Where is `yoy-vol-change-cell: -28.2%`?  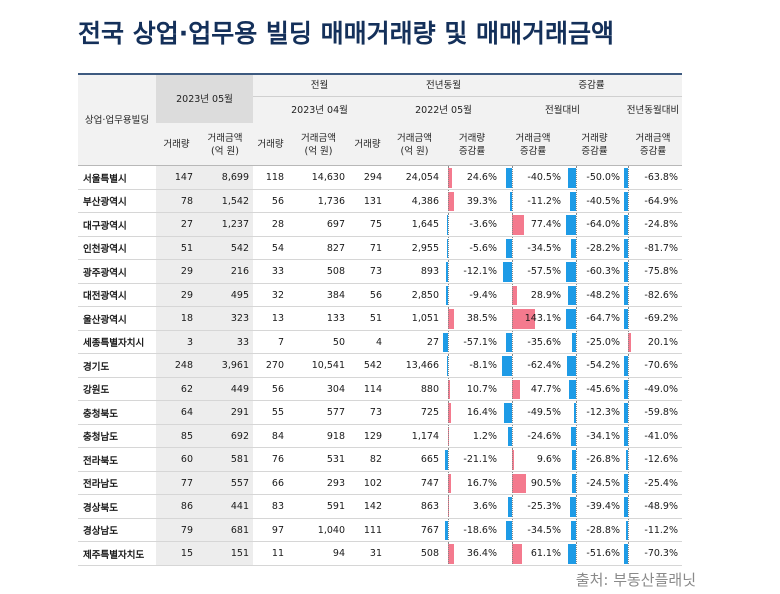
yoy-vol-change-cell: -28.2% is located at coordinates (603, 248).